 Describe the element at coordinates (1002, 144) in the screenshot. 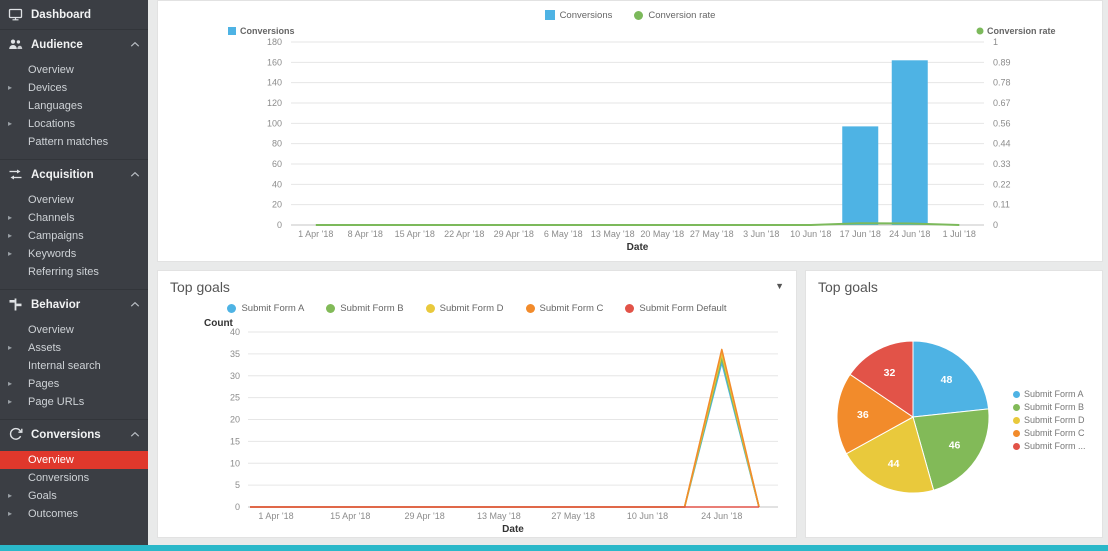

I see `svg-text: 0.44` at that location.